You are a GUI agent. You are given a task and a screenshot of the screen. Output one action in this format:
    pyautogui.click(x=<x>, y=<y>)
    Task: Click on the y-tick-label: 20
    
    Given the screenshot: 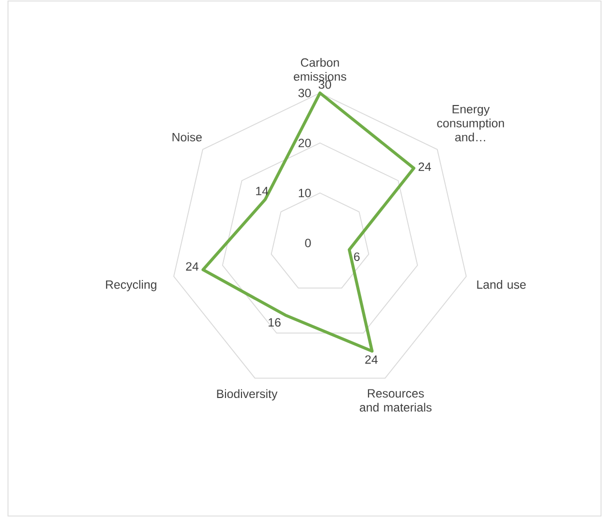 What is the action you would take?
    pyautogui.click(x=304, y=143)
    